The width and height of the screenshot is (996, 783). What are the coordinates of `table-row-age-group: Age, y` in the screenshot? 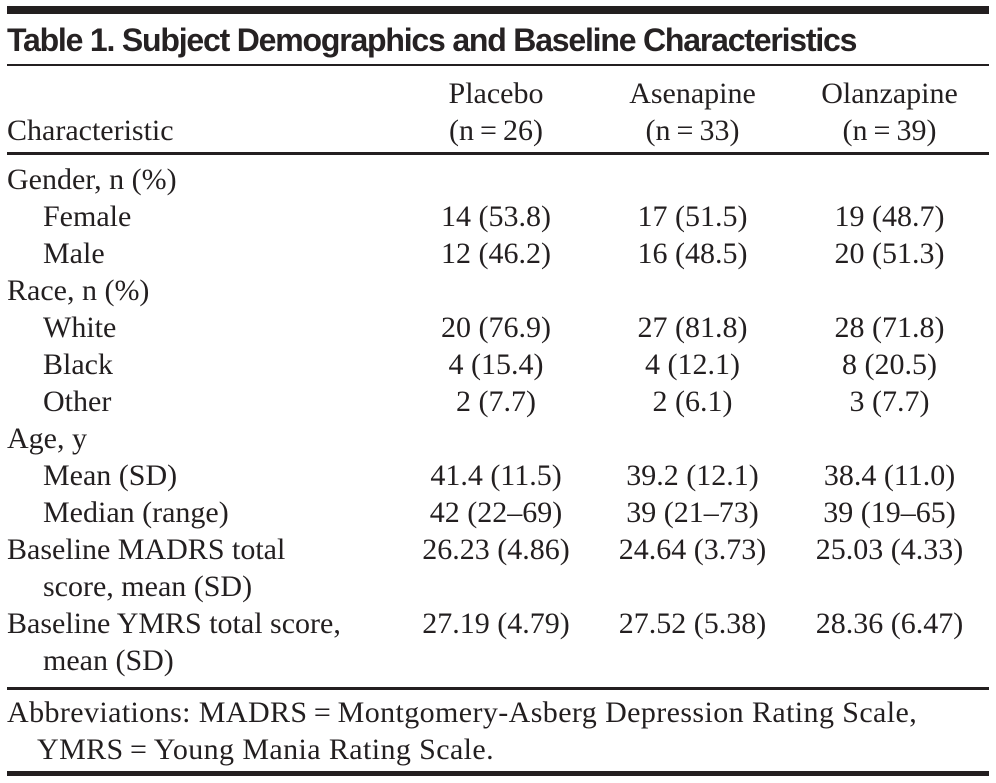 It's located at (498, 438).